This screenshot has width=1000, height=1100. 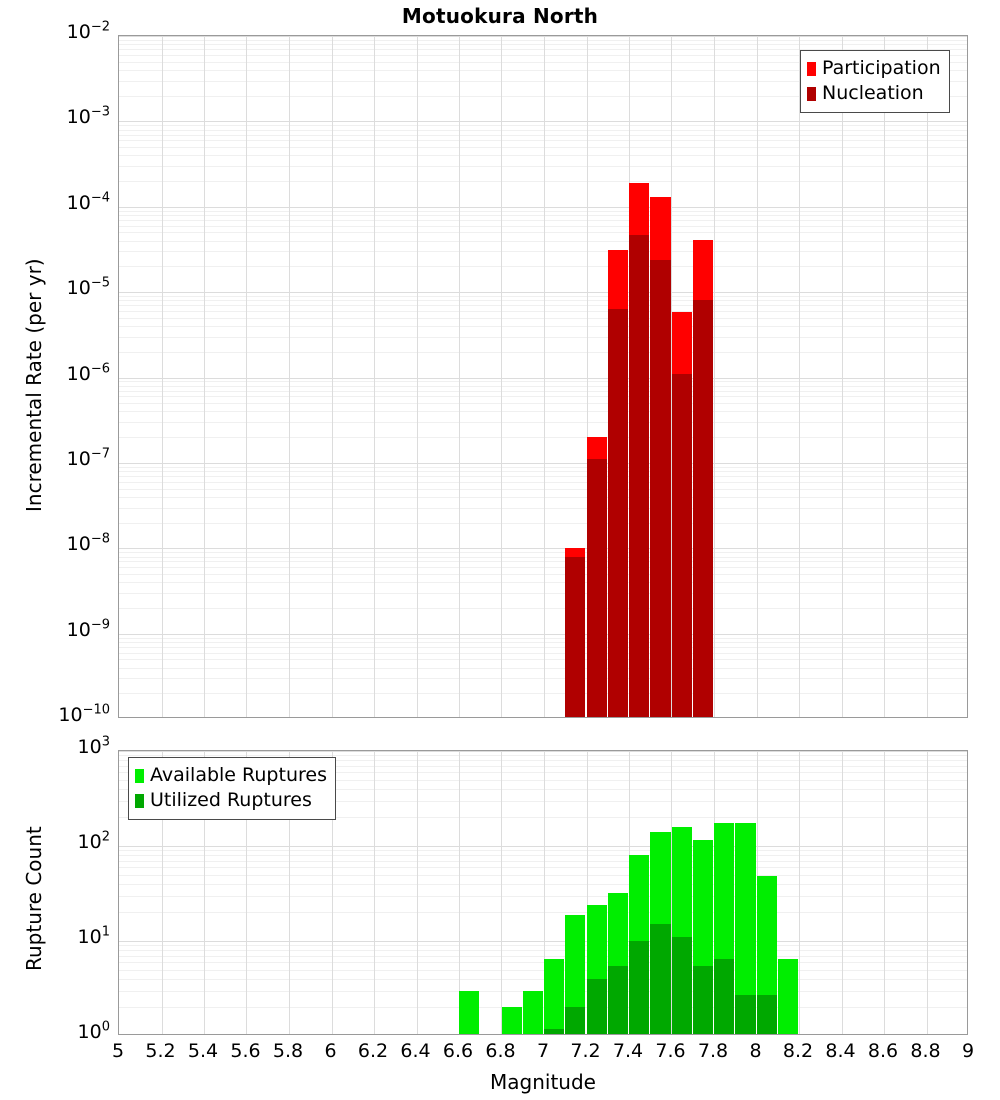 What do you see at coordinates (596, 588) in the screenshot?
I see `bar-nucleation-7.2` at bounding box center [596, 588].